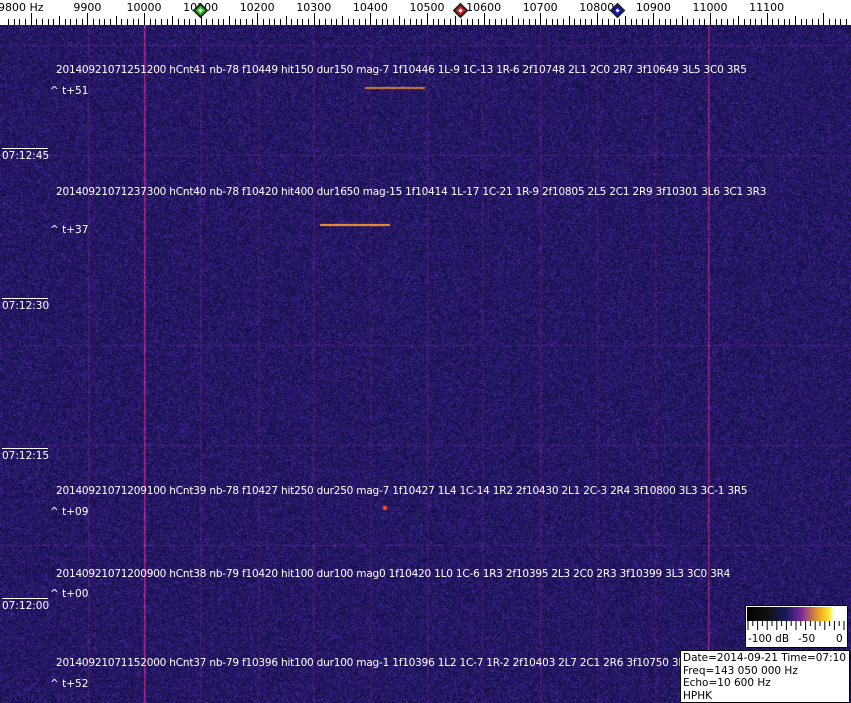 This screenshot has width=851, height=703. I want to click on colorbar-label: -100 dB, so click(769, 639).